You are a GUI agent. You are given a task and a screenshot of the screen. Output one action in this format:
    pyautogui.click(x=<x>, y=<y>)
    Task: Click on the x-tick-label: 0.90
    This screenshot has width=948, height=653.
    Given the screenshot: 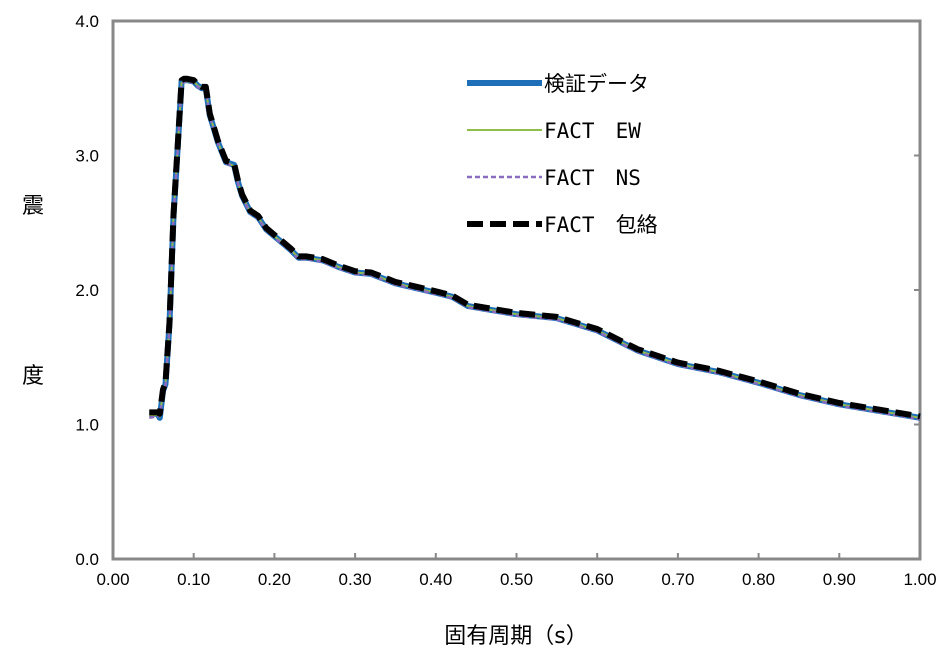 What is the action you would take?
    pyautogui.click(x=839, y=579)
    